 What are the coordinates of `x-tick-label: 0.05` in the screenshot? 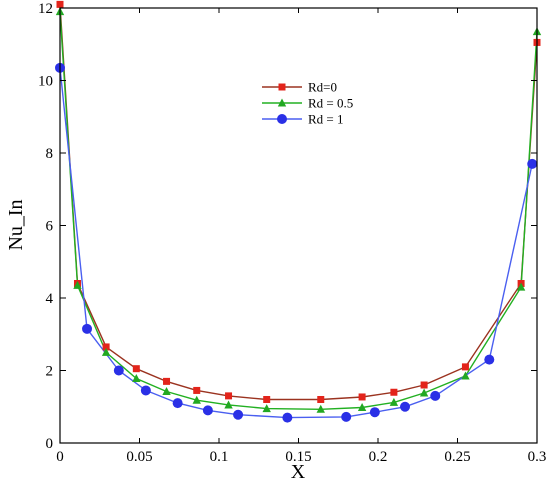 It's located at (139, 457).